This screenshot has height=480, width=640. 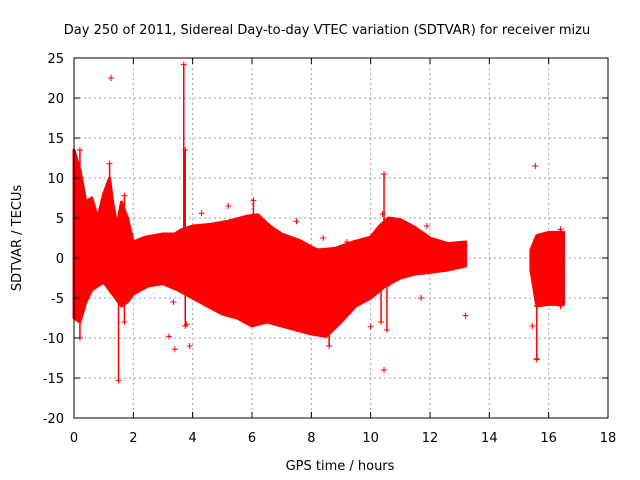 What do you see at coordinates (548, 438) in the screenshot?
I see `x-tick-label: 16` at bounding box center [548, 438].